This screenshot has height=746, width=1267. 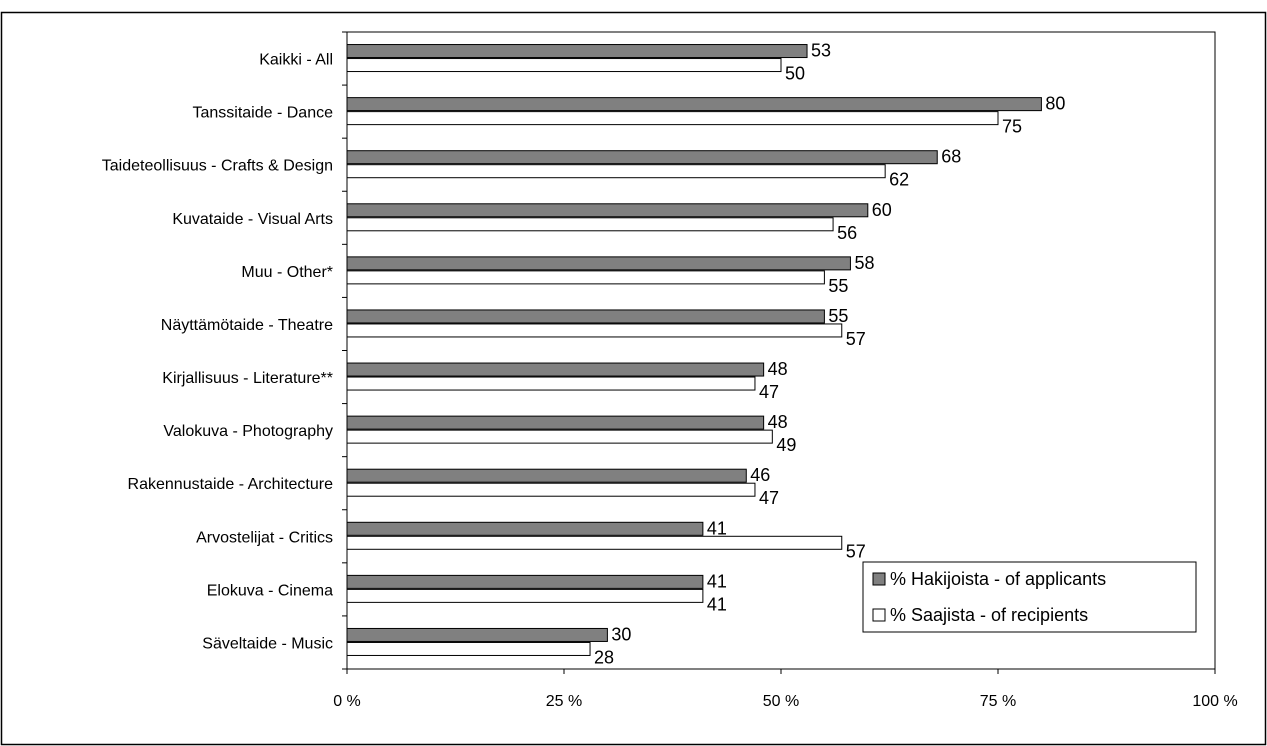 What do you see at coordinates (998, 701) in the screenshot?
I see `x-tick-label: 75 %` at bounding box center [998, 701].